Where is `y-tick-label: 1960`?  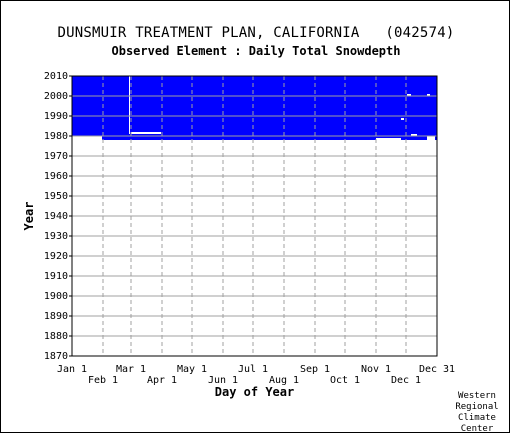 y-tick-label: 1960 is located at coordinates (56, 176).